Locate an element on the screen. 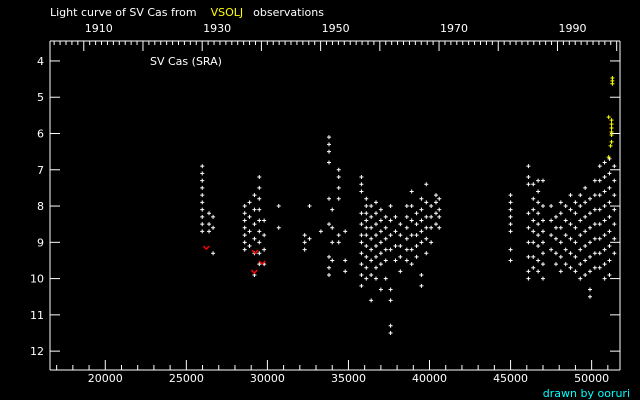  x-tick-label: 45000 is located at coordinates (510, 378).